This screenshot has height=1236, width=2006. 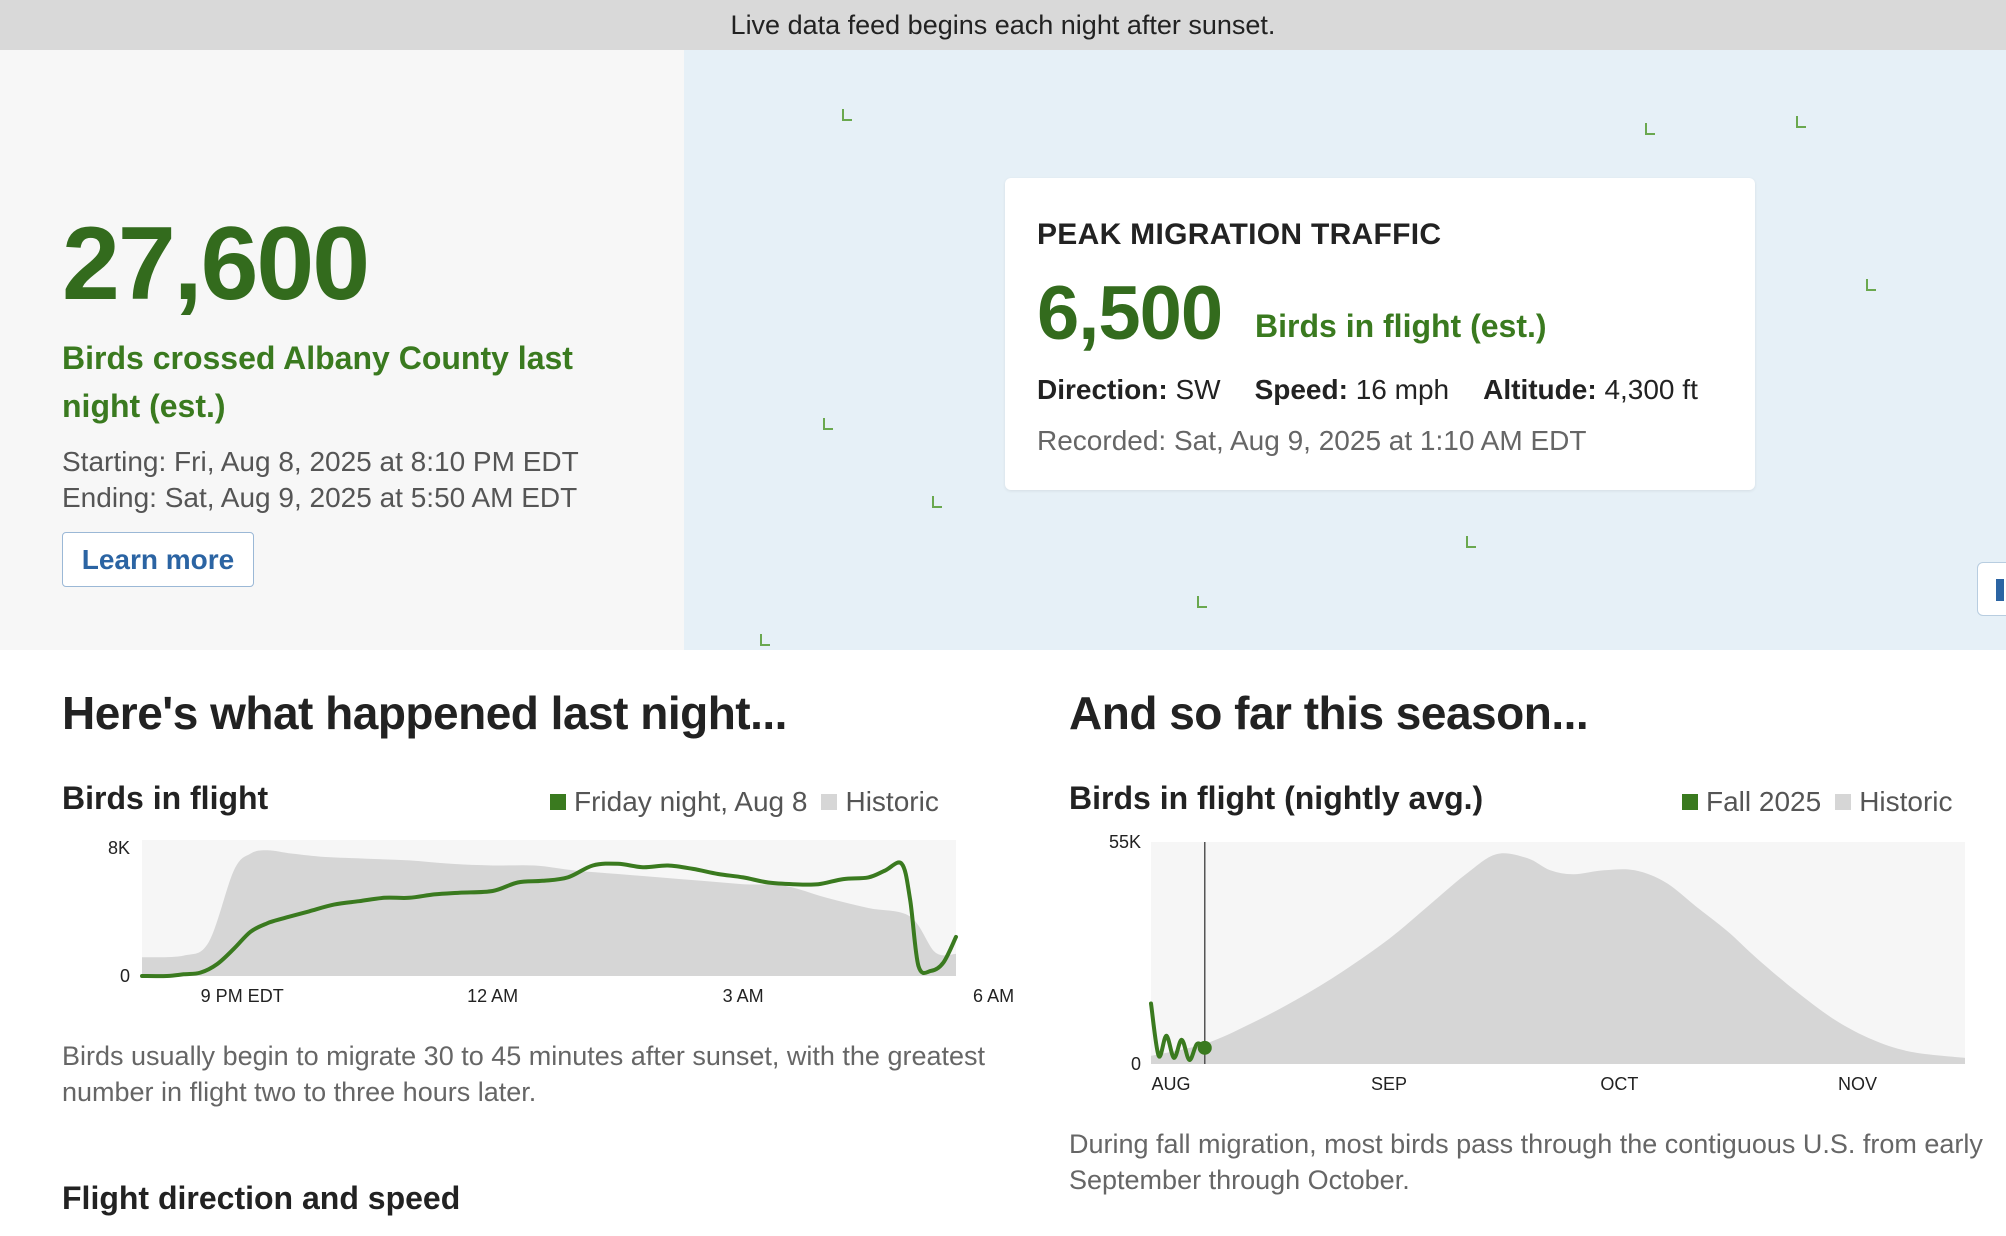 I want to click on altitude-stat: Altitude: 4,300 ft, so click(x=1590, y=389).